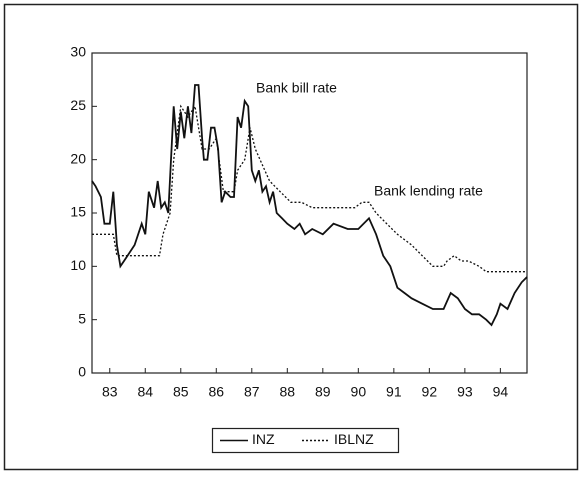  Describe the element at coordinates (82, 318) in the screenshot. I see `y-tick-label: 5` at that location.